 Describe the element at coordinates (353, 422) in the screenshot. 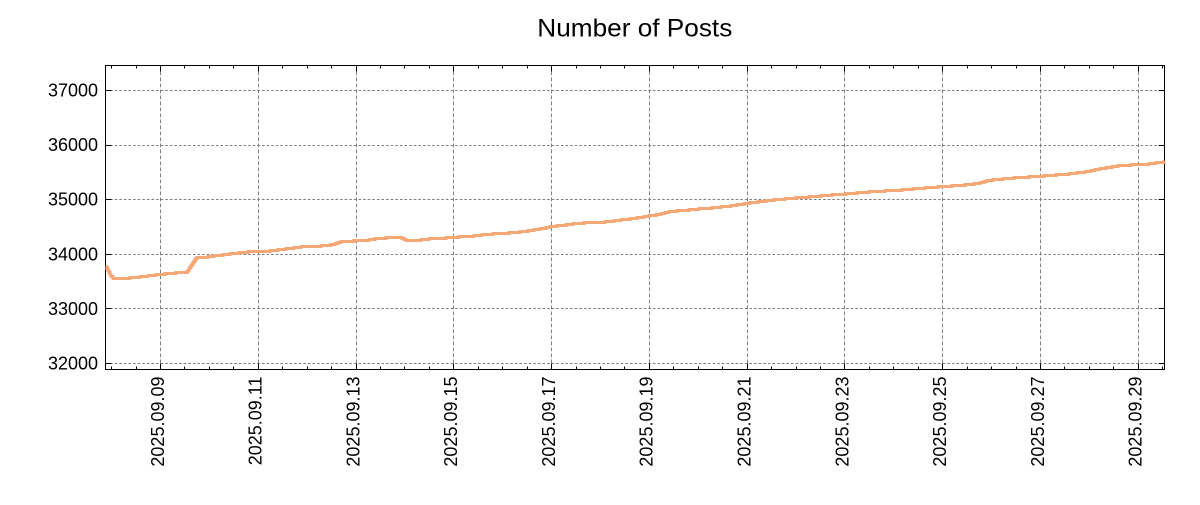

I see `svg-text: 2025.09.13` at that location.